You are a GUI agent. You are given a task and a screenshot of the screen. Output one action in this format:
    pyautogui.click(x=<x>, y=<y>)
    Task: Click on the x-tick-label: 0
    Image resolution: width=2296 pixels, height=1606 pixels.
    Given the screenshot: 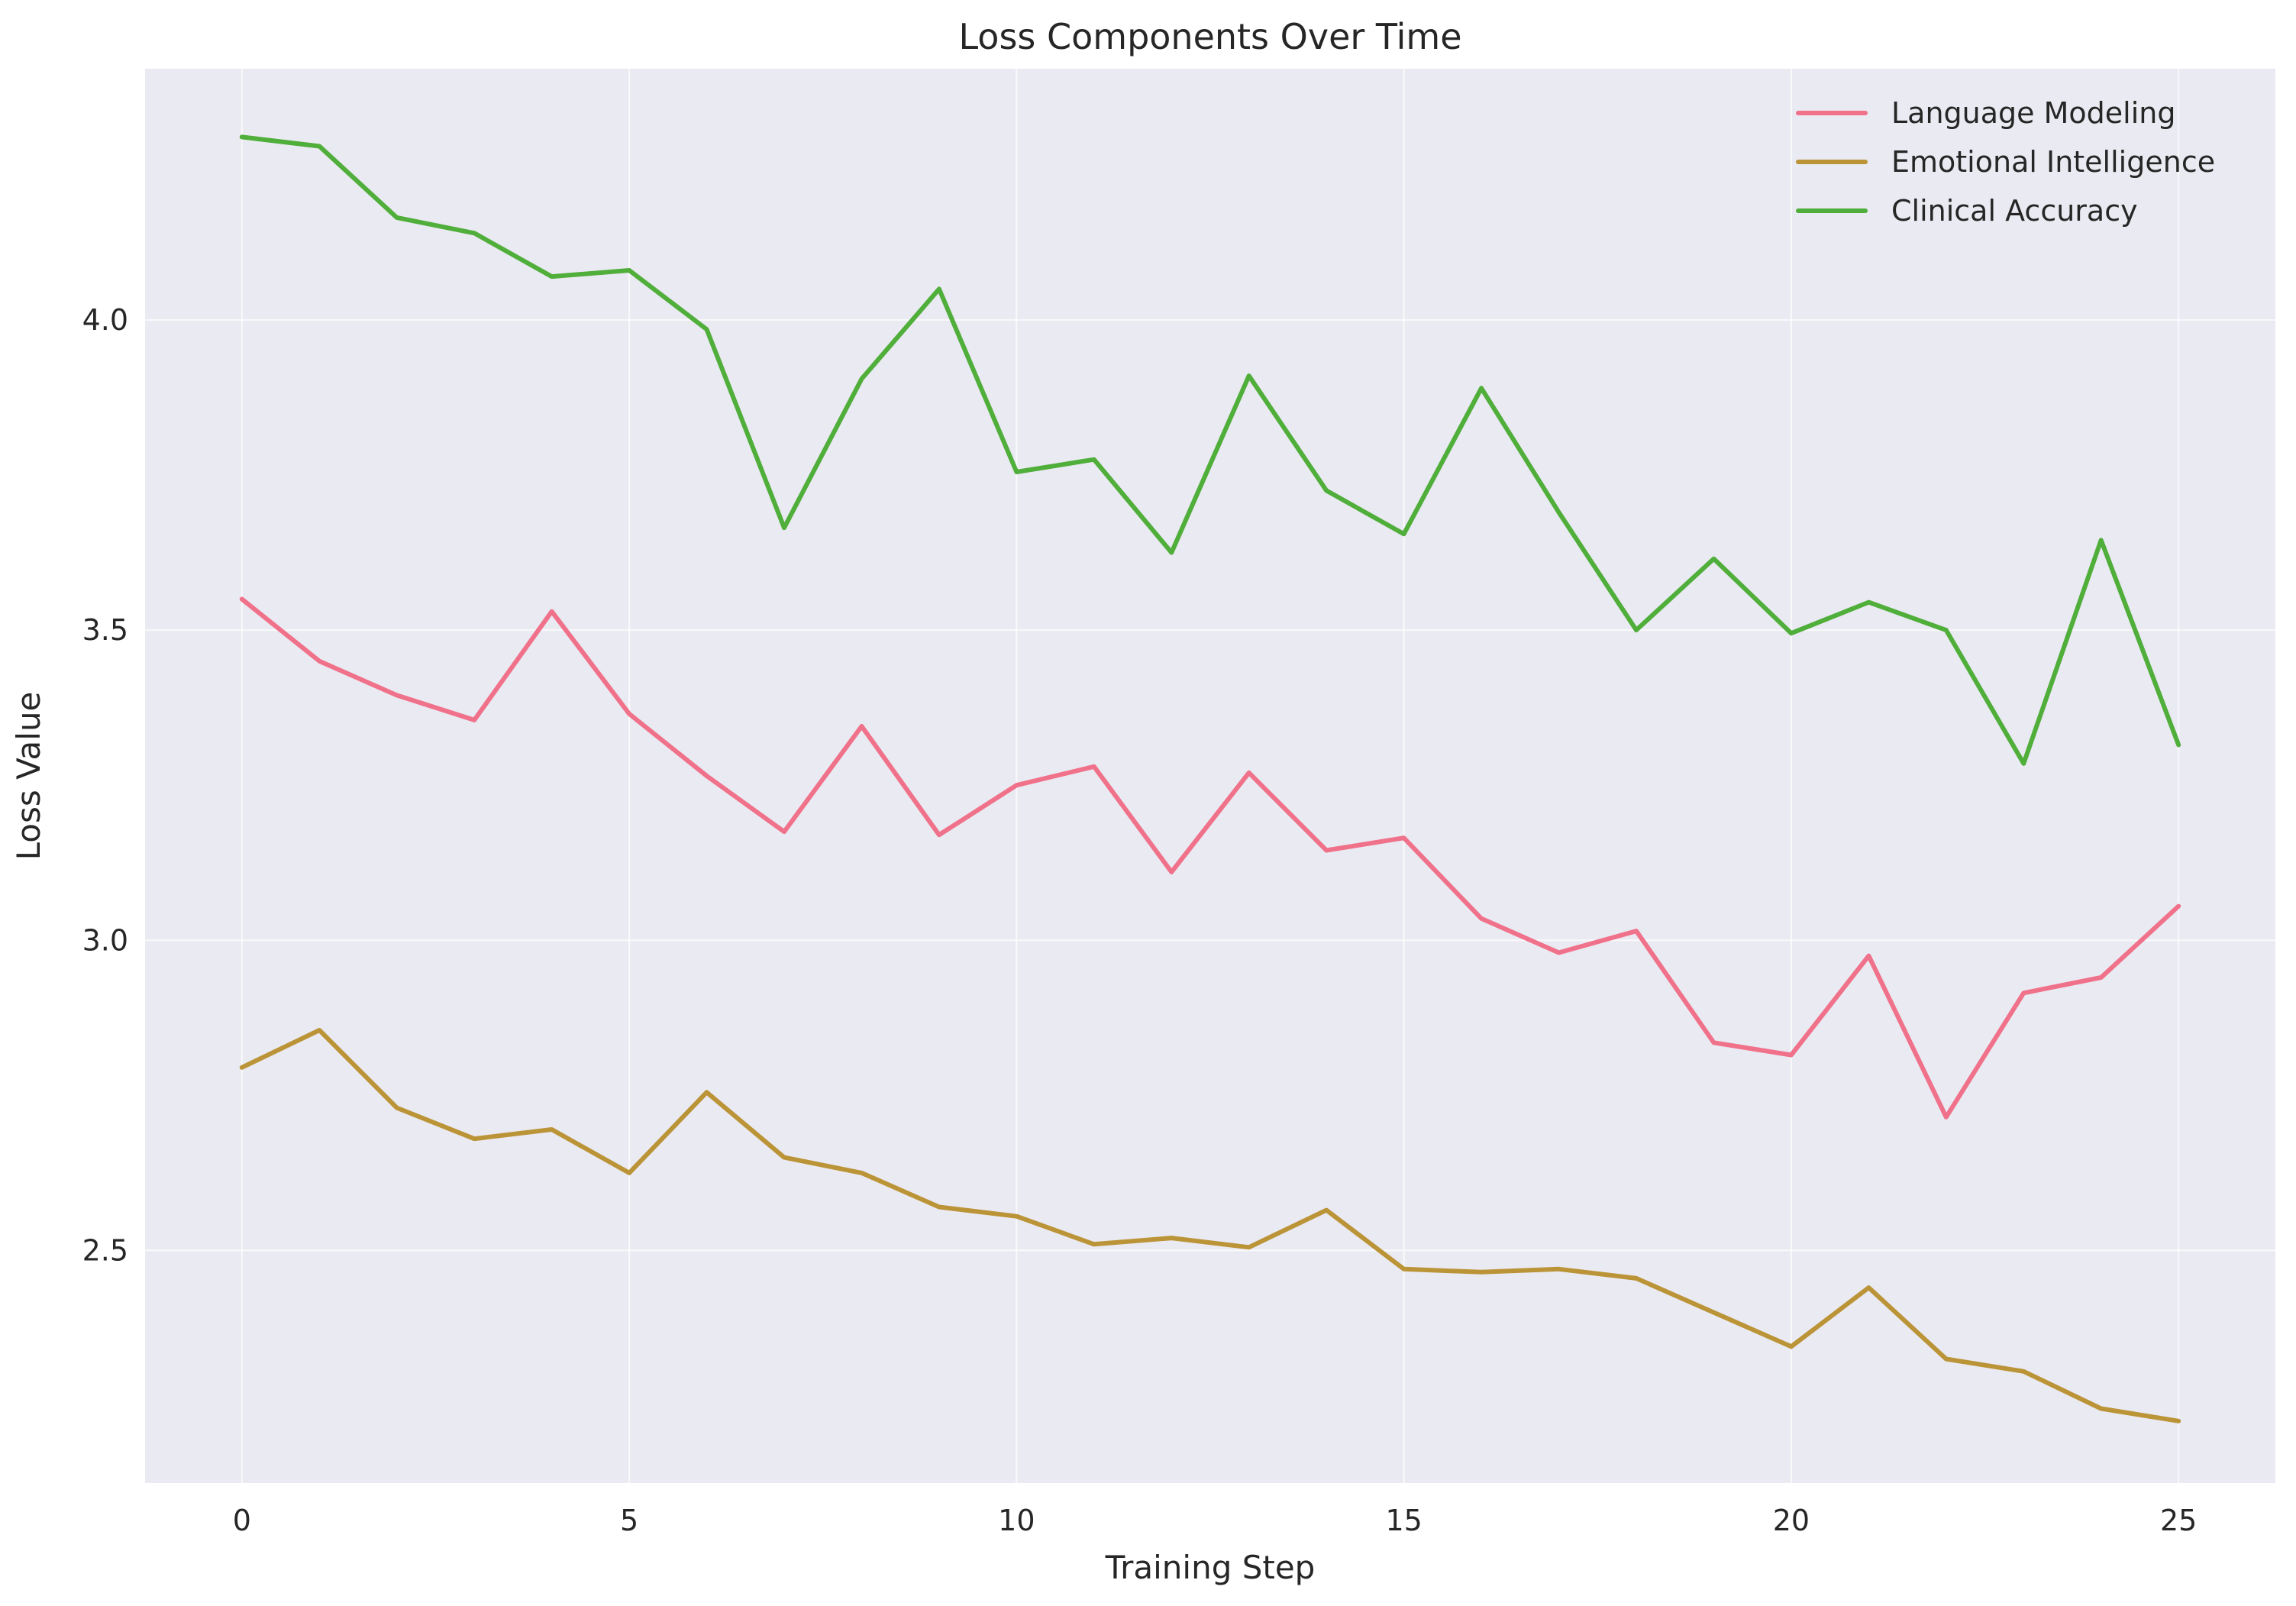 What is the action you would take?
    pyautogui.click(x=242, y=1520)
    